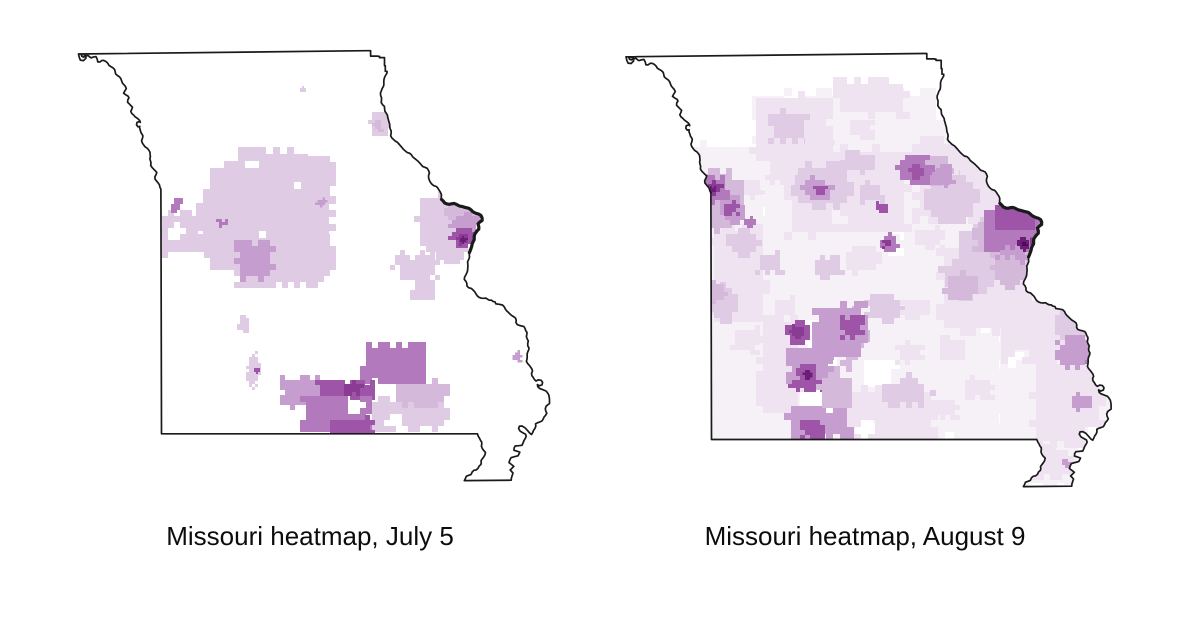  I want to click on map-title-august: Missouri heatmap, August 9, so click(865, 536).